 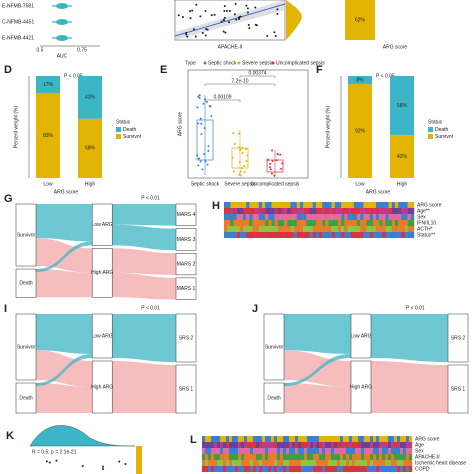 I want to click on row-label: Sex, so click(x=421, y=217).